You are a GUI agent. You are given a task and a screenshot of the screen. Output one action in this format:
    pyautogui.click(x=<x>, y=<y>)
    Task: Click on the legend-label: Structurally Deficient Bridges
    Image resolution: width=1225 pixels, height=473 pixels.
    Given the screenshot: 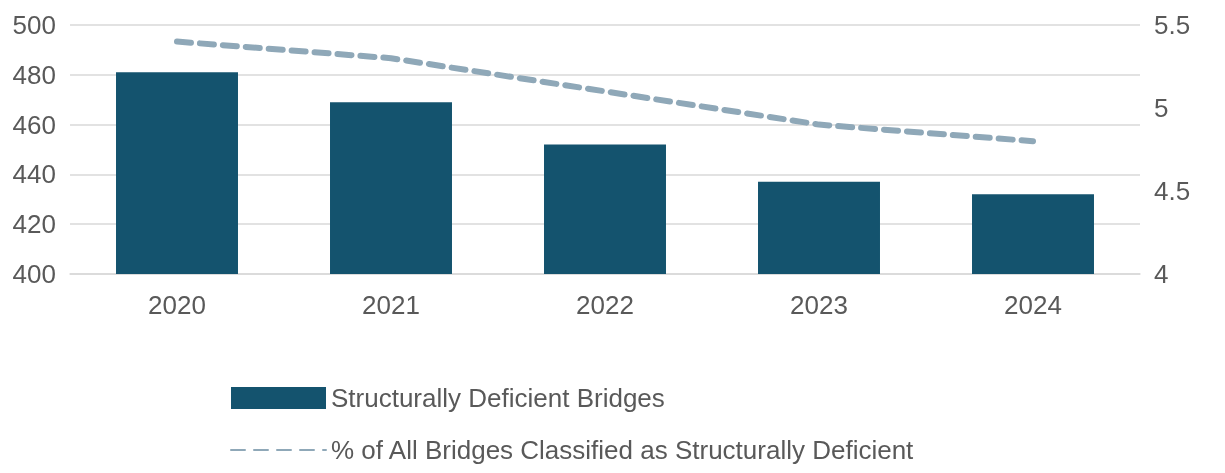 What is the action you would take?
    pyautogui.click(x=498, y=398)
    